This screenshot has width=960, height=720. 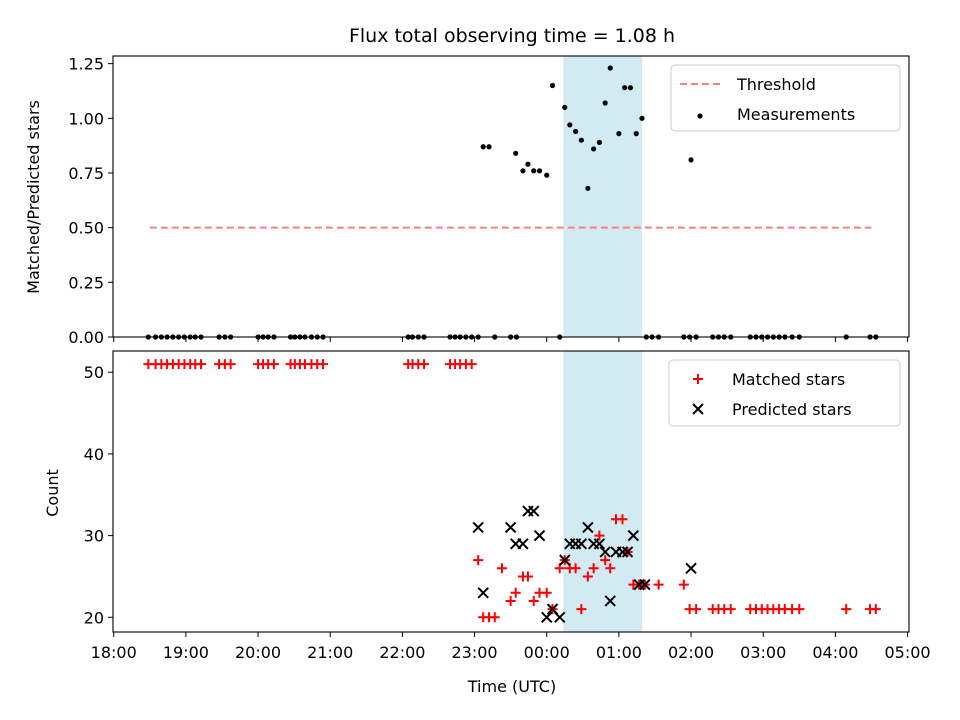 I want to click on legend-label: Matched stars, so click(x=788, y=379).